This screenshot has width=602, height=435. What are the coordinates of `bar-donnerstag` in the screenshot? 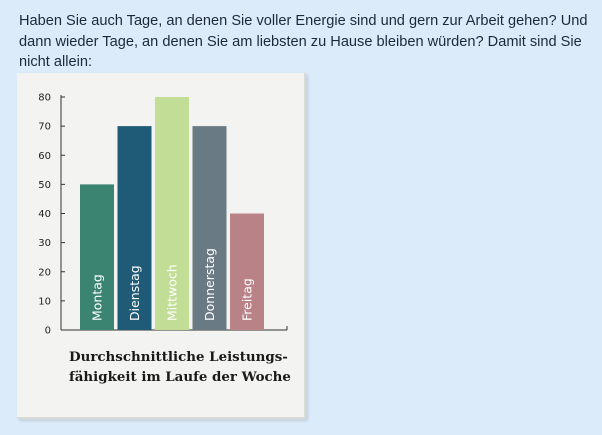 It's located at (209, 228).